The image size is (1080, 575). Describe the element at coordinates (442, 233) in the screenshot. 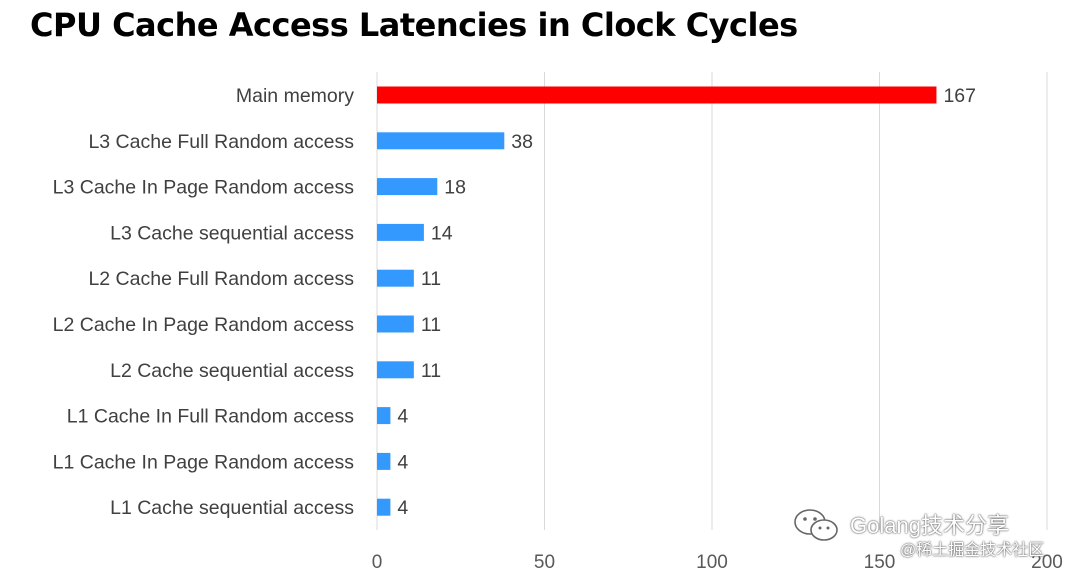

I see `value-label: 14` at that location.